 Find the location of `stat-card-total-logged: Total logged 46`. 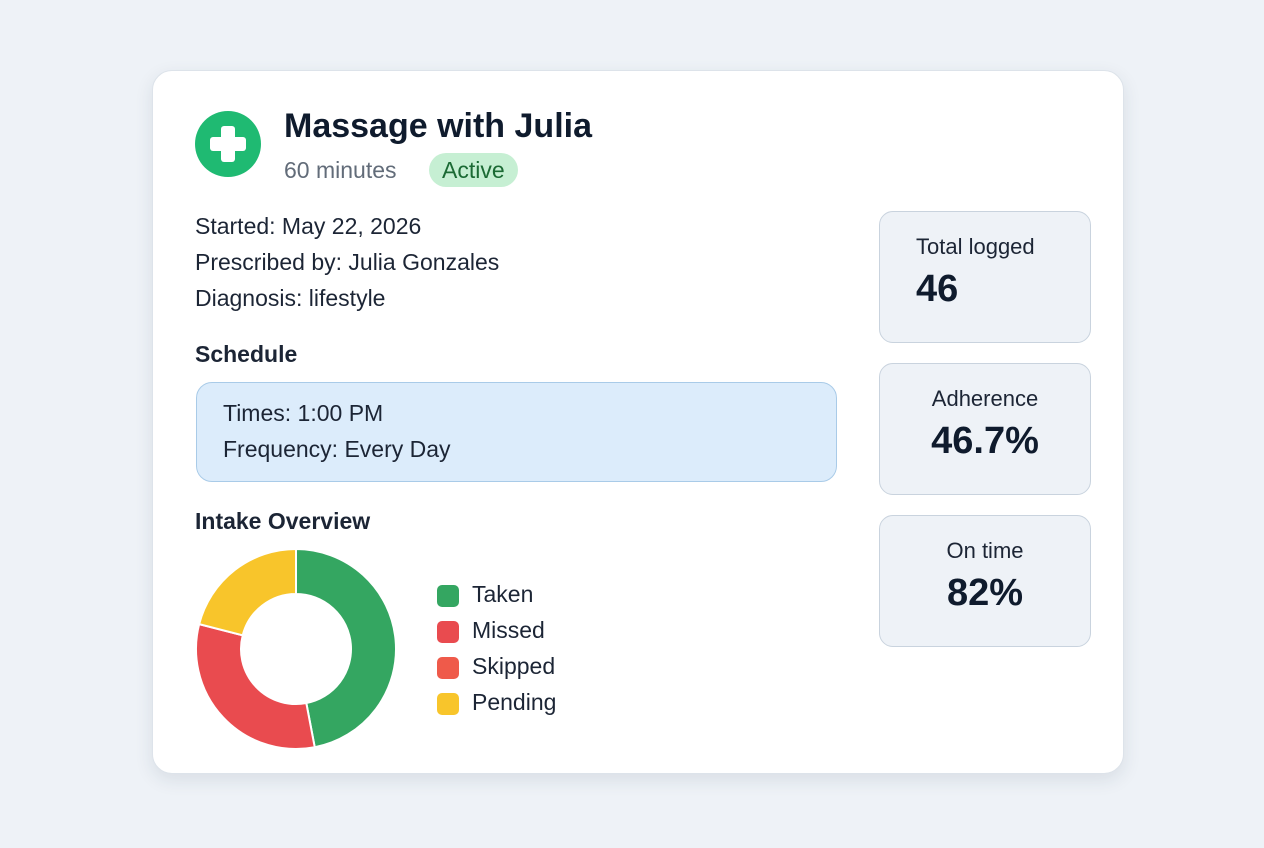

stat-card-total-logged: Total logged 46 is located at coordinates (985, 277).